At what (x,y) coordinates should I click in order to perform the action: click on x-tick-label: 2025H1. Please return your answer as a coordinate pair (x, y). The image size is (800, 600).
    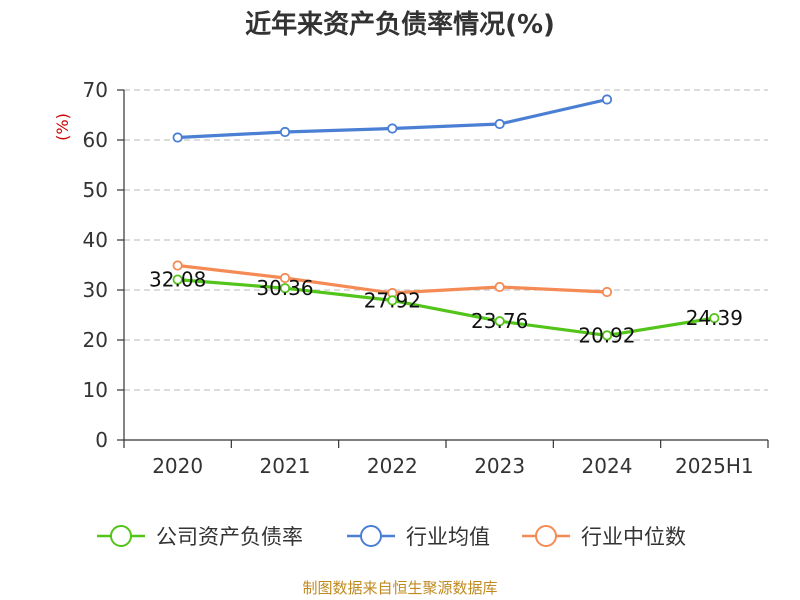
    Looking at the image, I should click on (714, 466).